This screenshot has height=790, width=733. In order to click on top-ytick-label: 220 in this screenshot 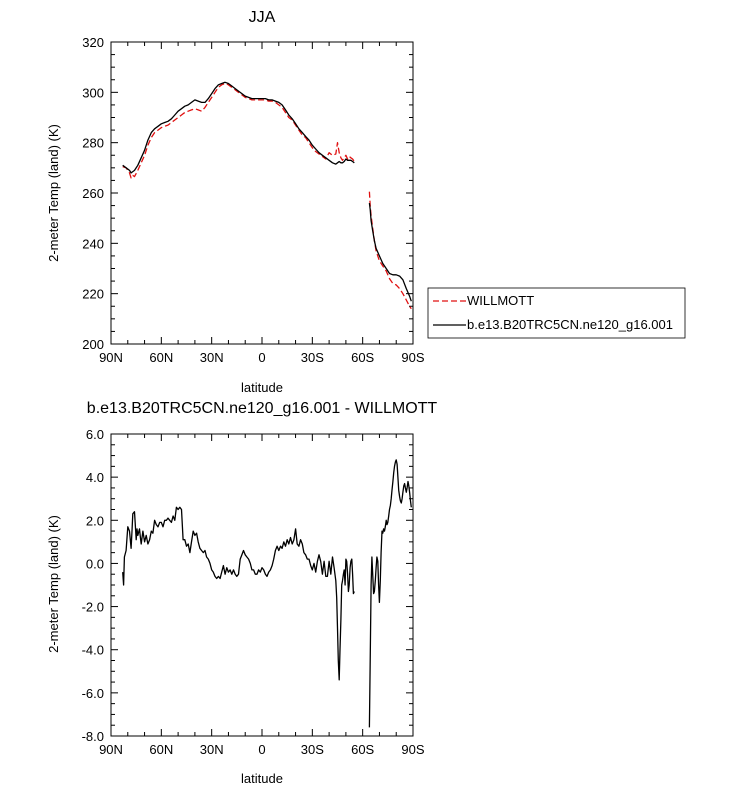, I will do `click(93, 294)`.